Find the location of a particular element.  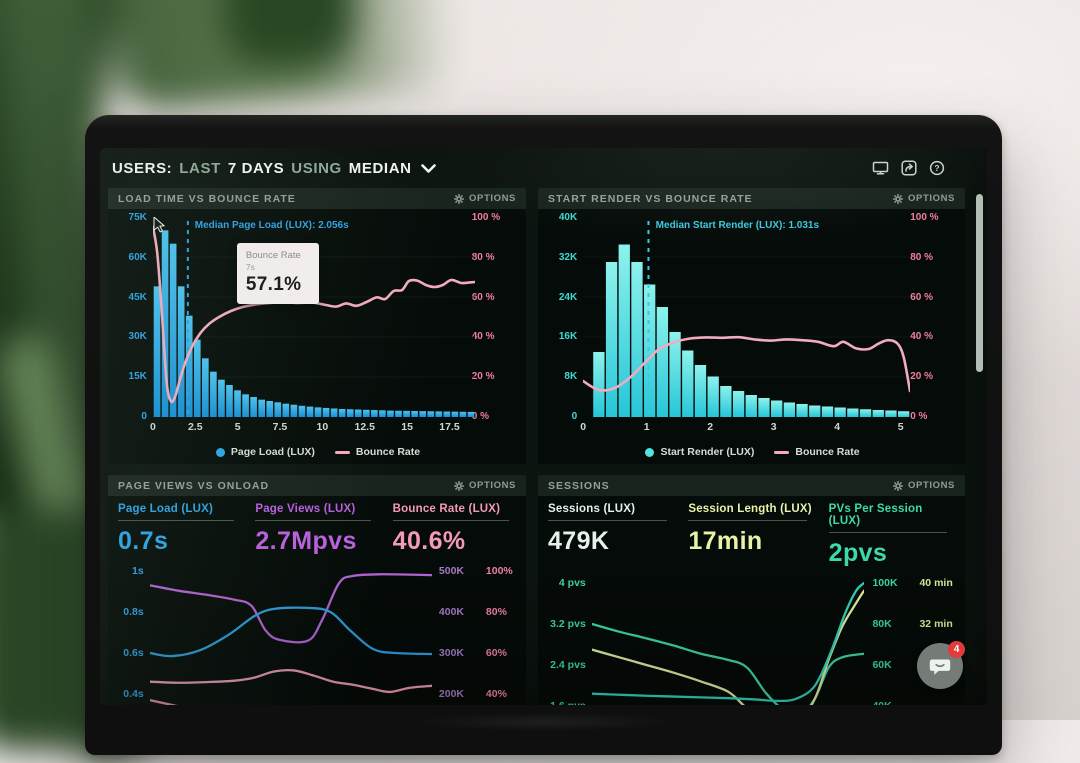

lg-item: Page Load (LUX) is located at coordinates (265, 452).